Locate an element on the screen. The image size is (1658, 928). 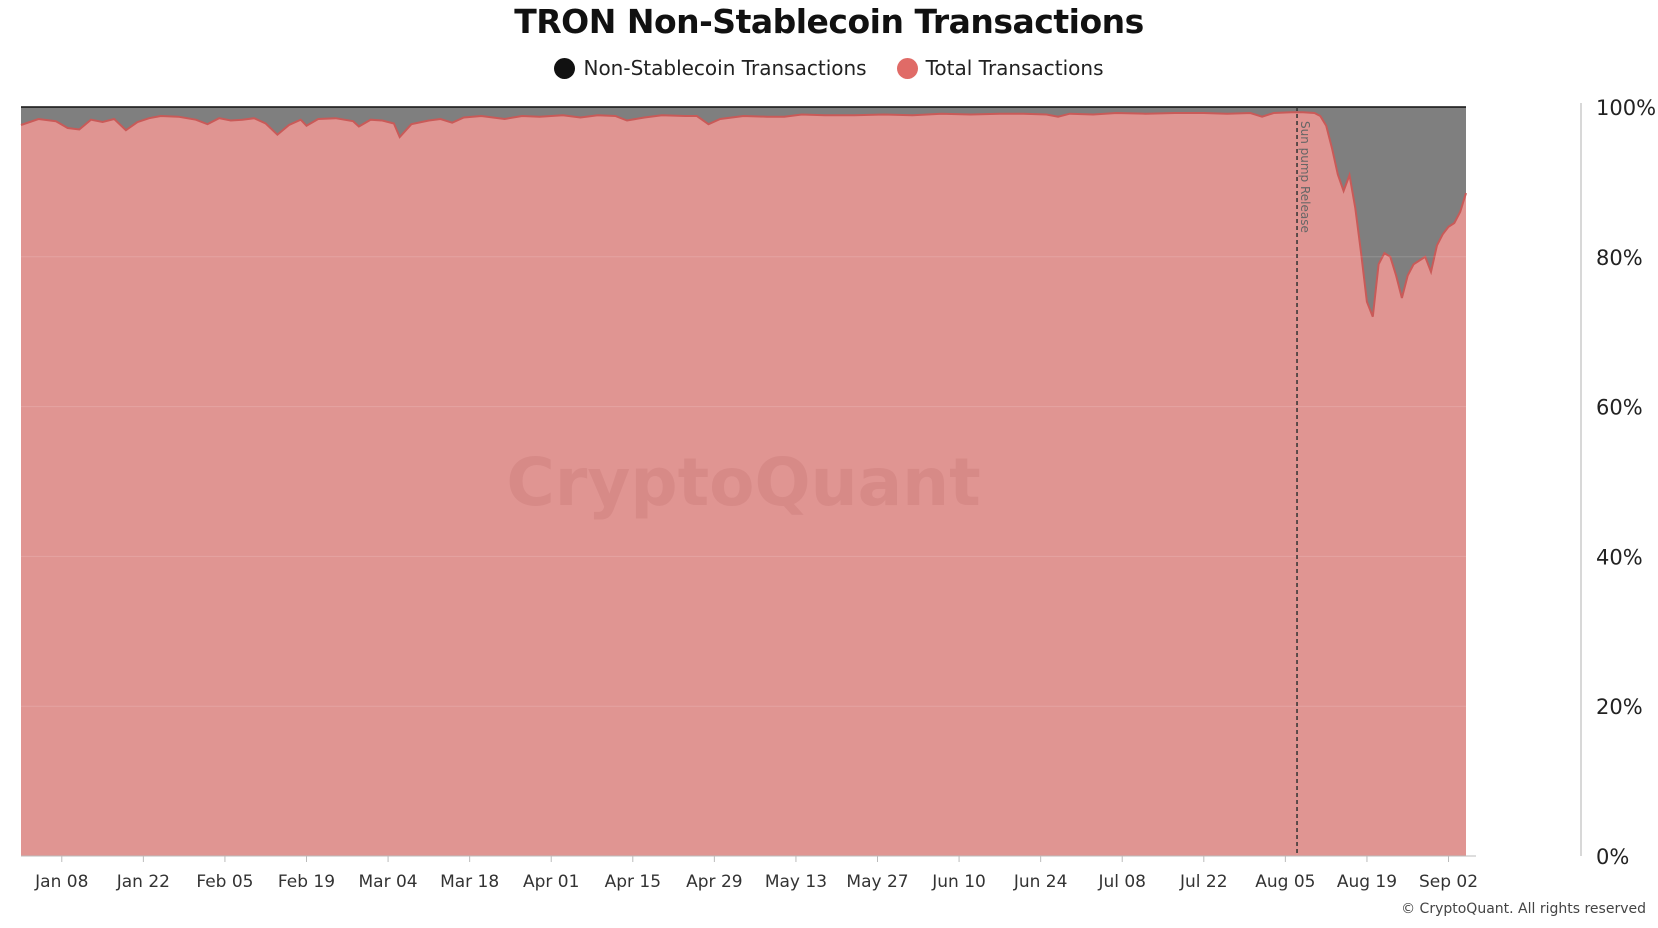
legend-item-total: Total Transactions is located at coordinates (1000, 68).